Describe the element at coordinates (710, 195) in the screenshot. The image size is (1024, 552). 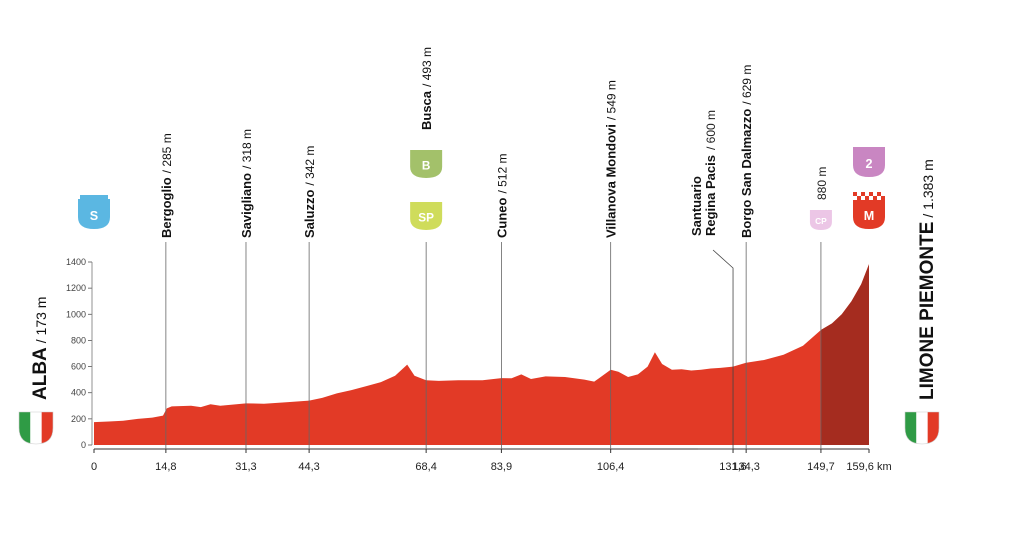
I see `marker-name-2: Regina Pacis` at that location.